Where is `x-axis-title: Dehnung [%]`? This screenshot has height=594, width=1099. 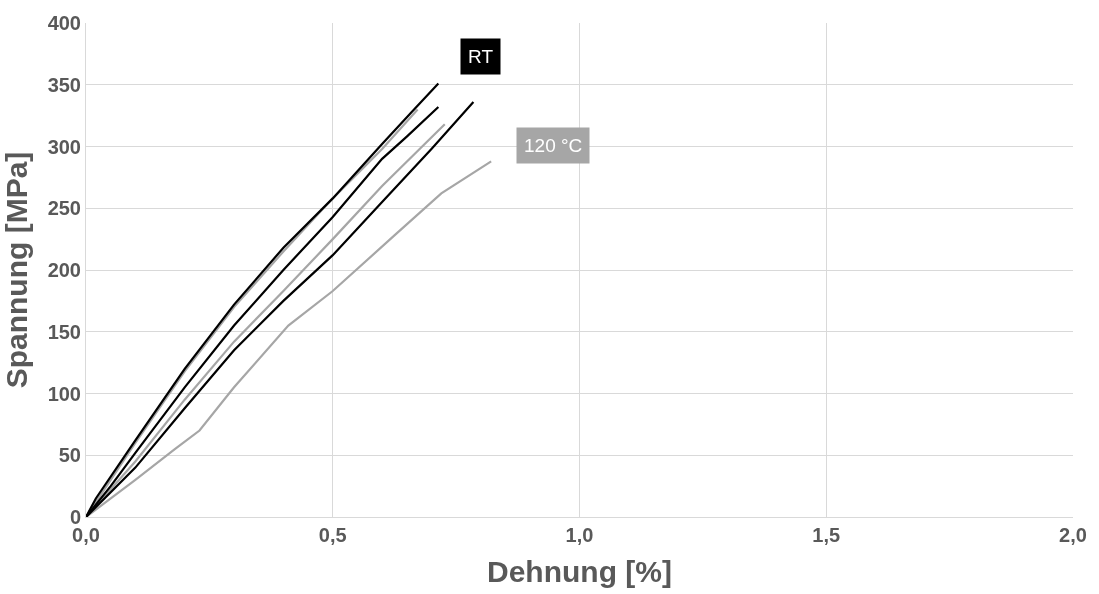 x-axis-title: Dehnung [%] is located at coordinates (579, 571).